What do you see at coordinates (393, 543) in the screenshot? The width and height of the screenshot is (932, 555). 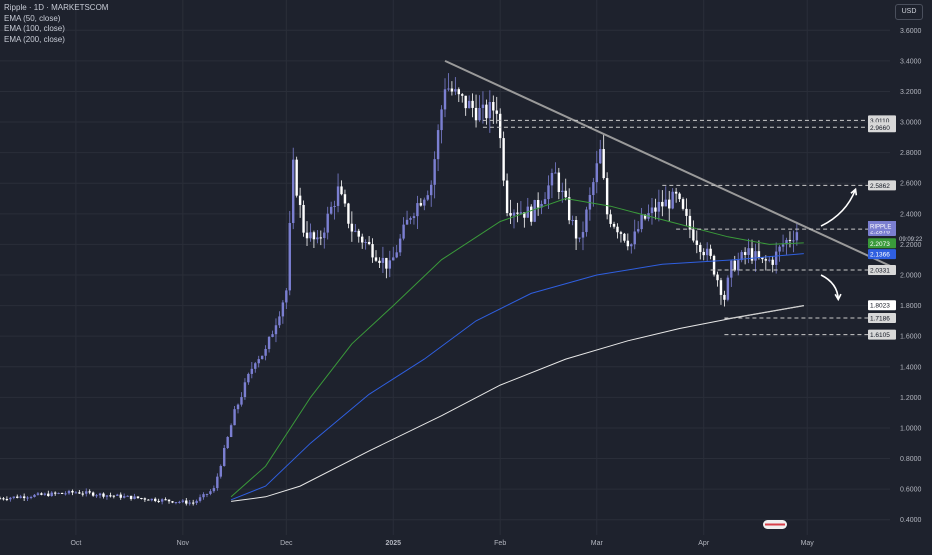 I see `x-tick-label: 2025` at bounding box center [393, 543].